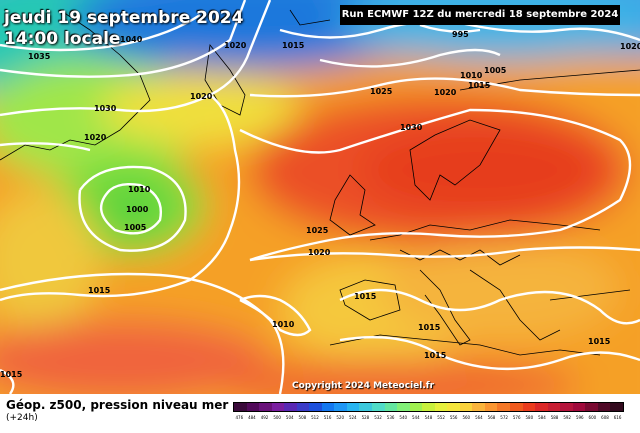 This screenshot has height=433, width=640. Describe the element at coordinates (460, 257) in the screenshot. I see `country-borders` at that location.